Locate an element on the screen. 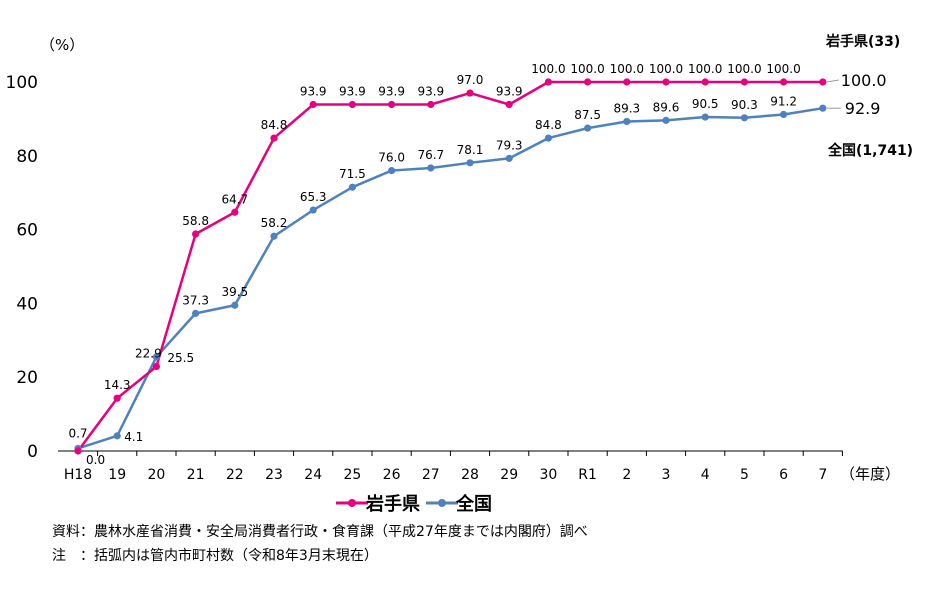 The width and height of the screenshot is (942, 598). x-tick-label: 2 is located at coordinates (626, 475).